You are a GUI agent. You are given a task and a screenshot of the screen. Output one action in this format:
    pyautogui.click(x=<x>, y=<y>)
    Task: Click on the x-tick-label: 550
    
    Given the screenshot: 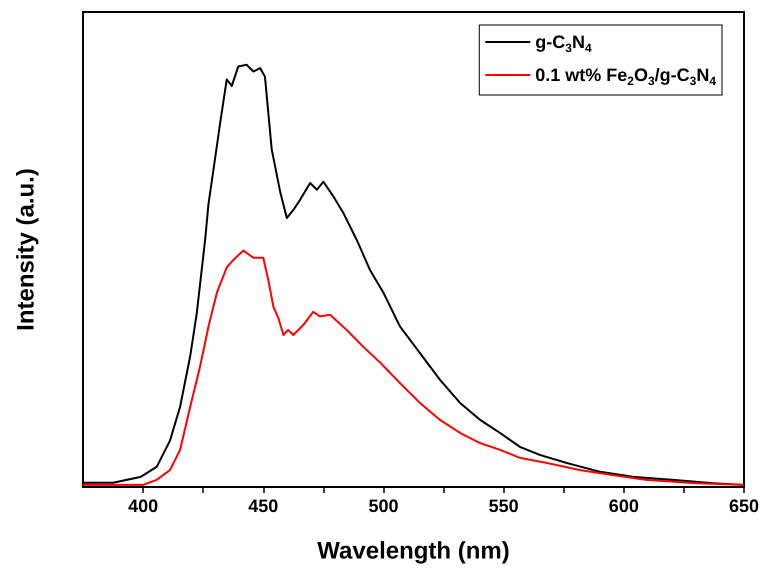 What is the action you would take?
    pyautogui.click(x=503, y=506)
    